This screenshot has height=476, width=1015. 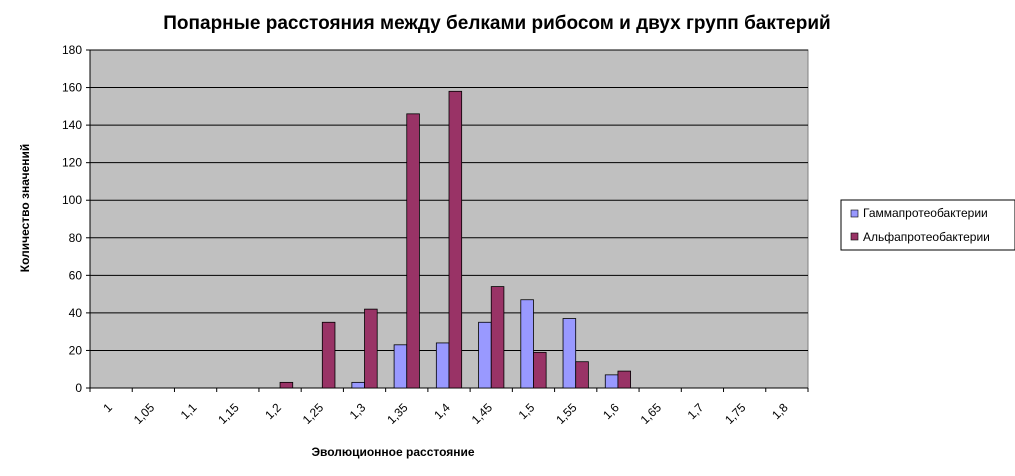 What do you see at coordinates (397, 413) in the screenshot?
I see `x-tick-label-7: 1,35` at bounding box center [397, 413].